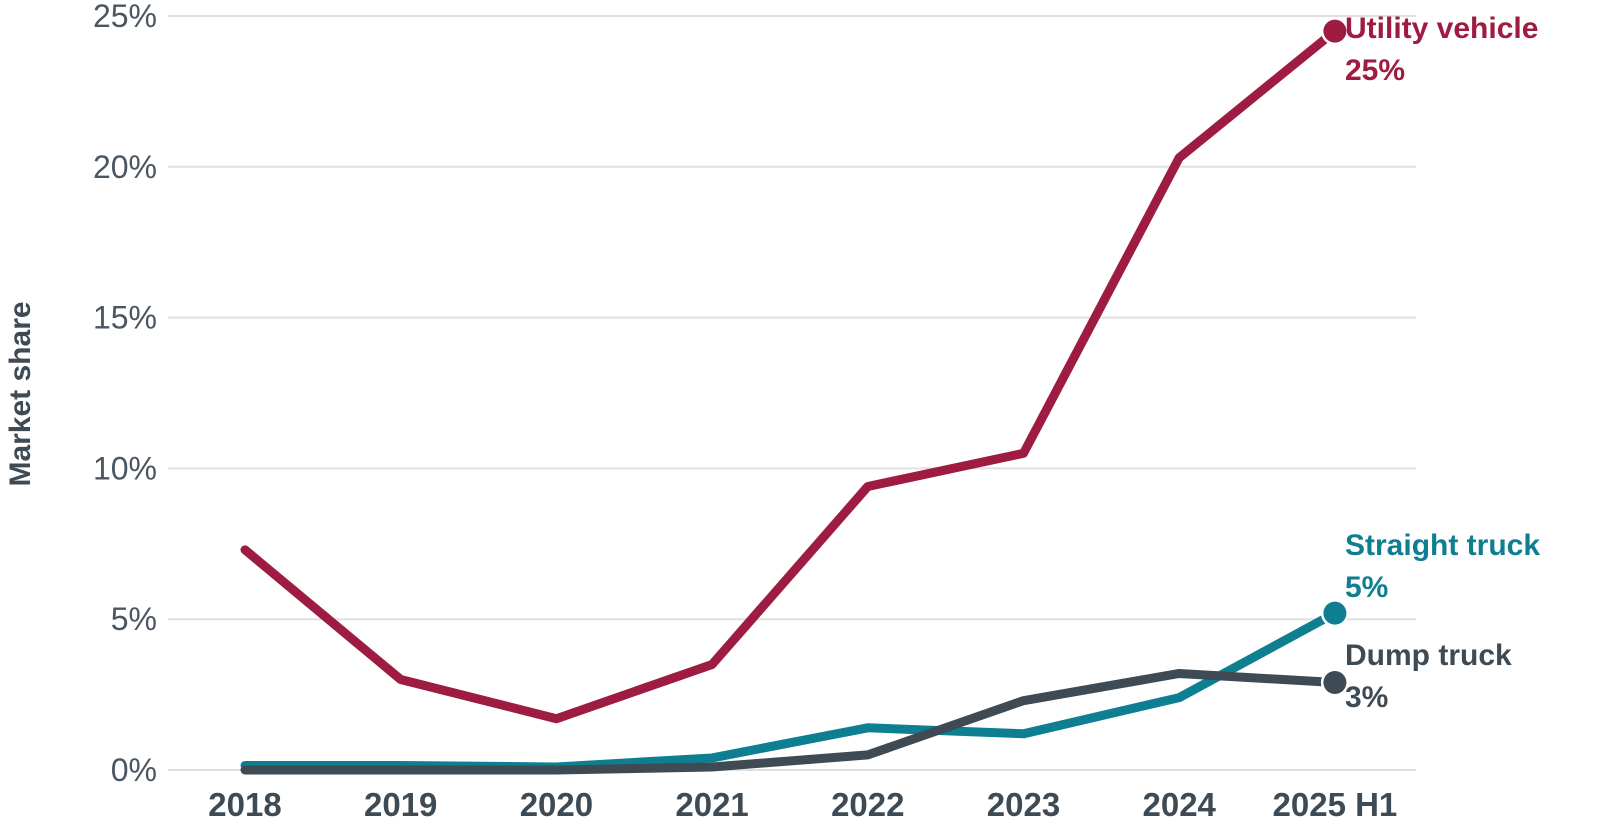 Image resolution: width=1605 pixels, height=829 pixels. Describe the element at coordinates (1441, 50) in the screenshot. I see `series-label-utility-vehicle: Utility vehicle 25%` at that location.